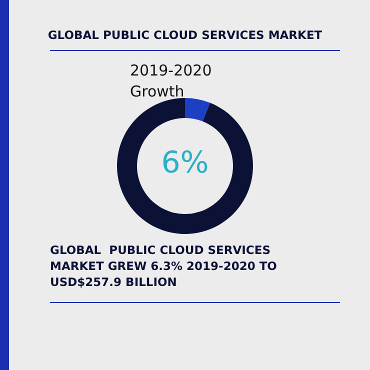 This screenshot has width=370, height=370. What do you see at coordinates (185, 35) in the screenshot?
I see `chart-title: GLOBAL PUBLIC CLOUD SERVICES MARKET` at bounding box center [185, 35].